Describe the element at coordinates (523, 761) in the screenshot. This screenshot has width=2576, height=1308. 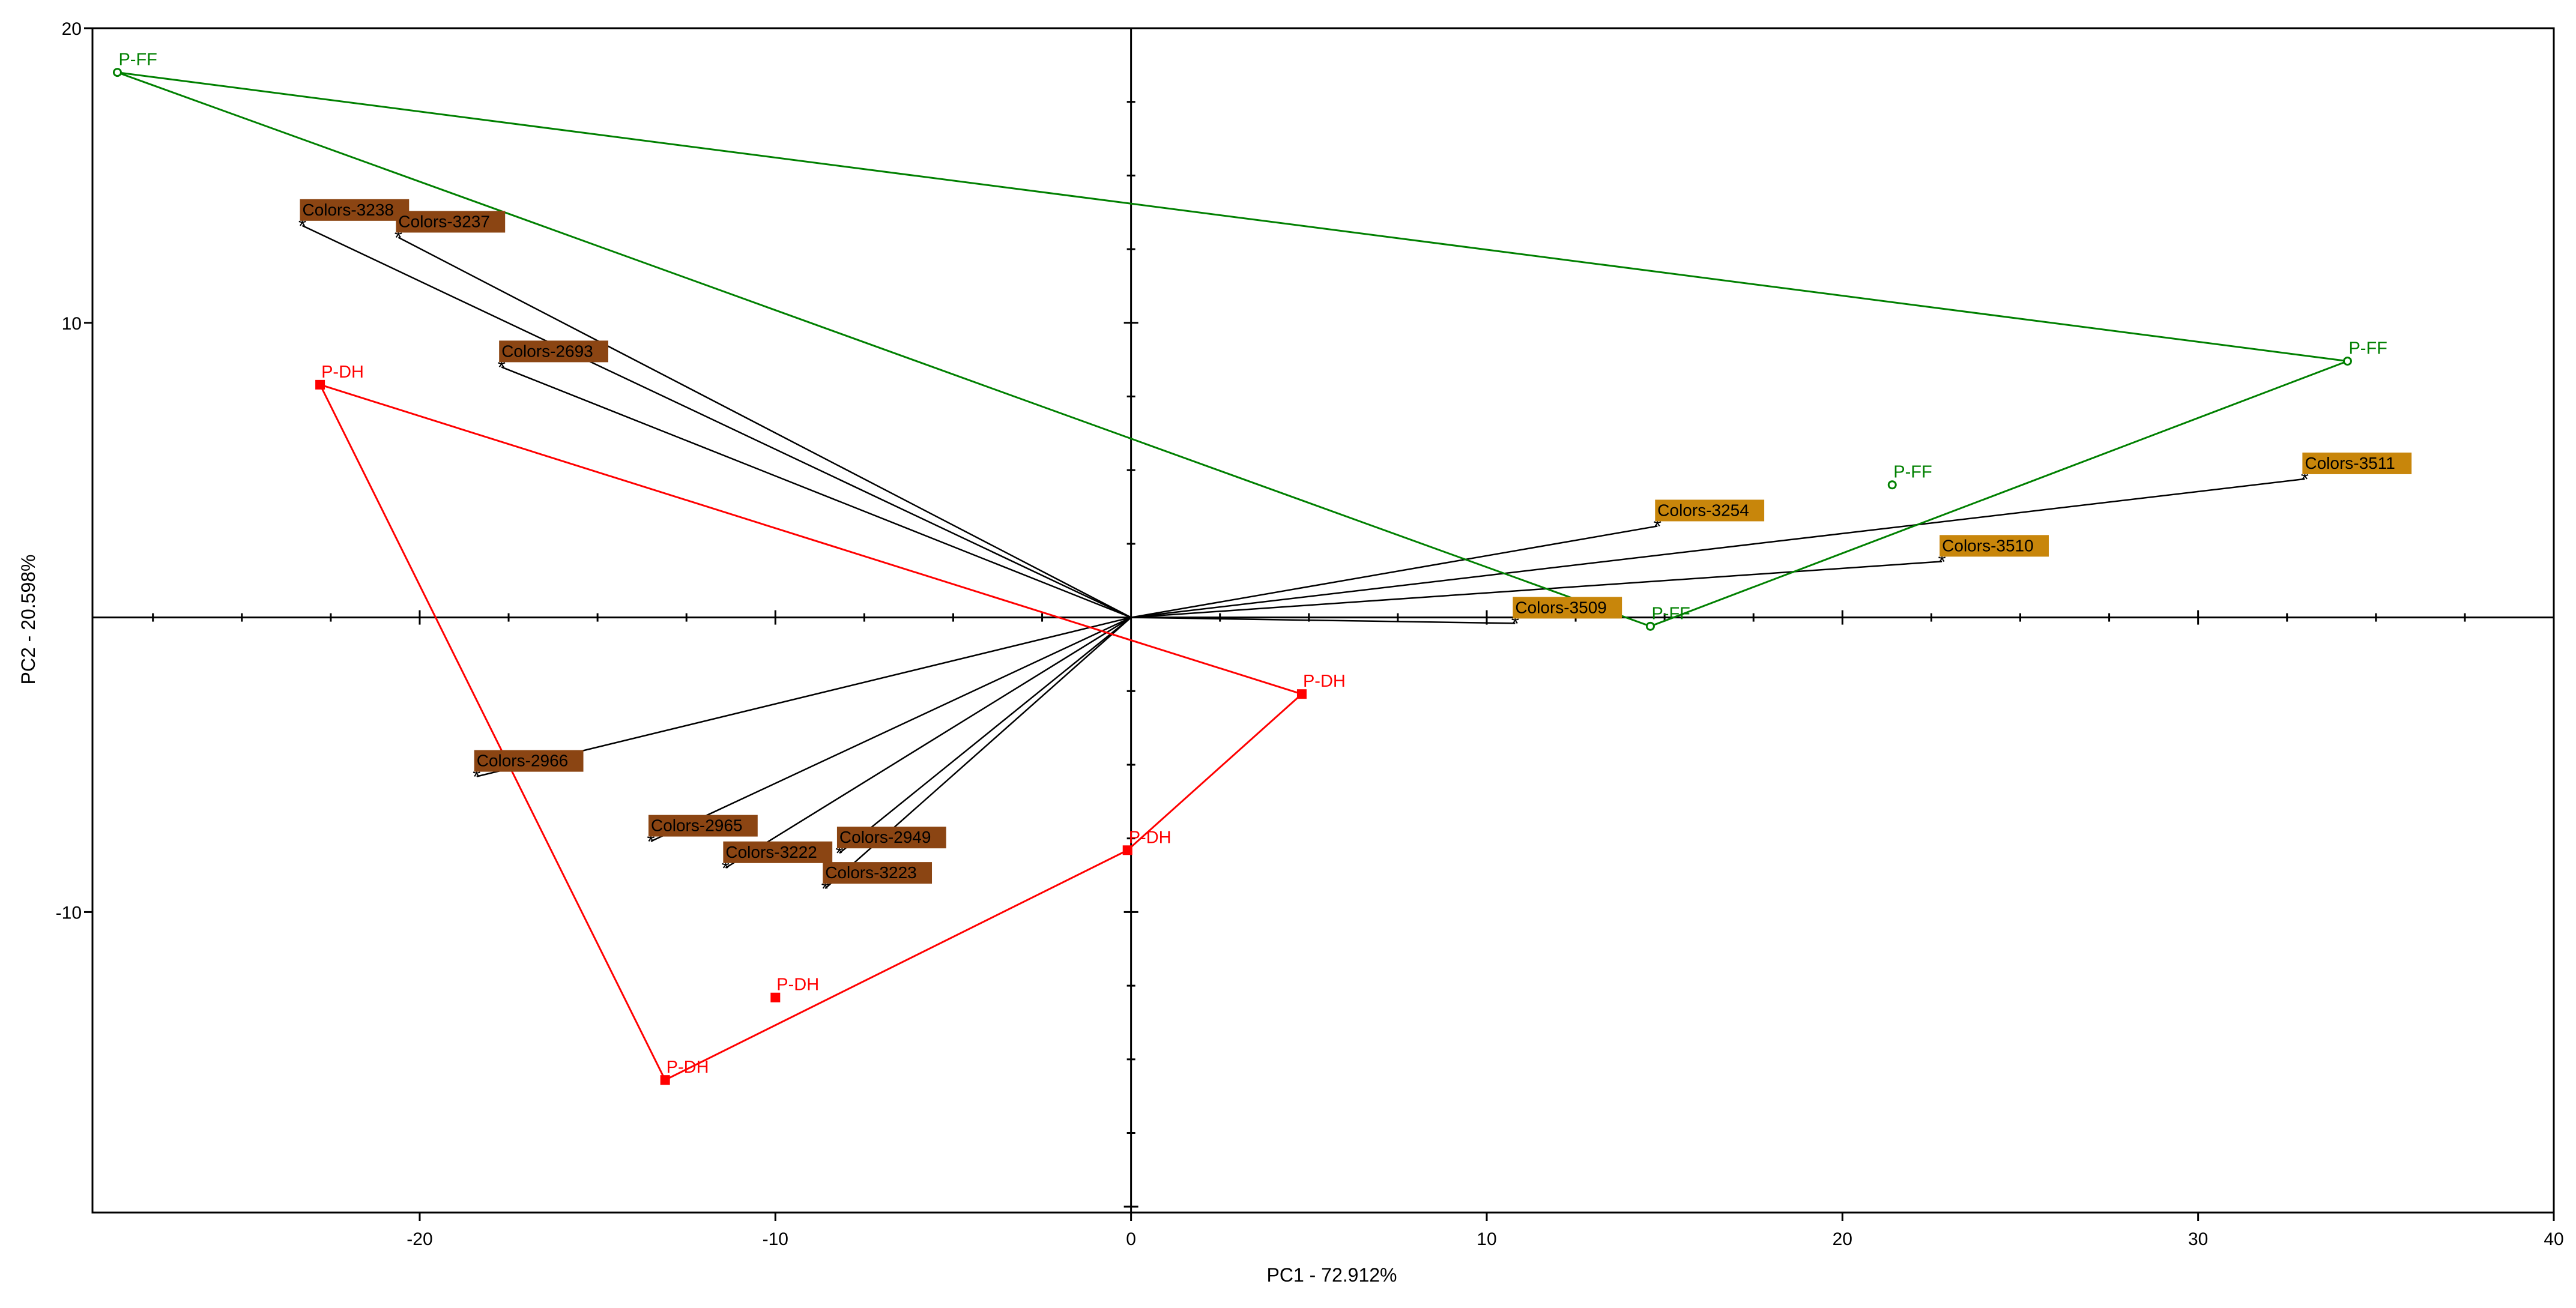
I see `loading-label: Colors-2966` at that location.